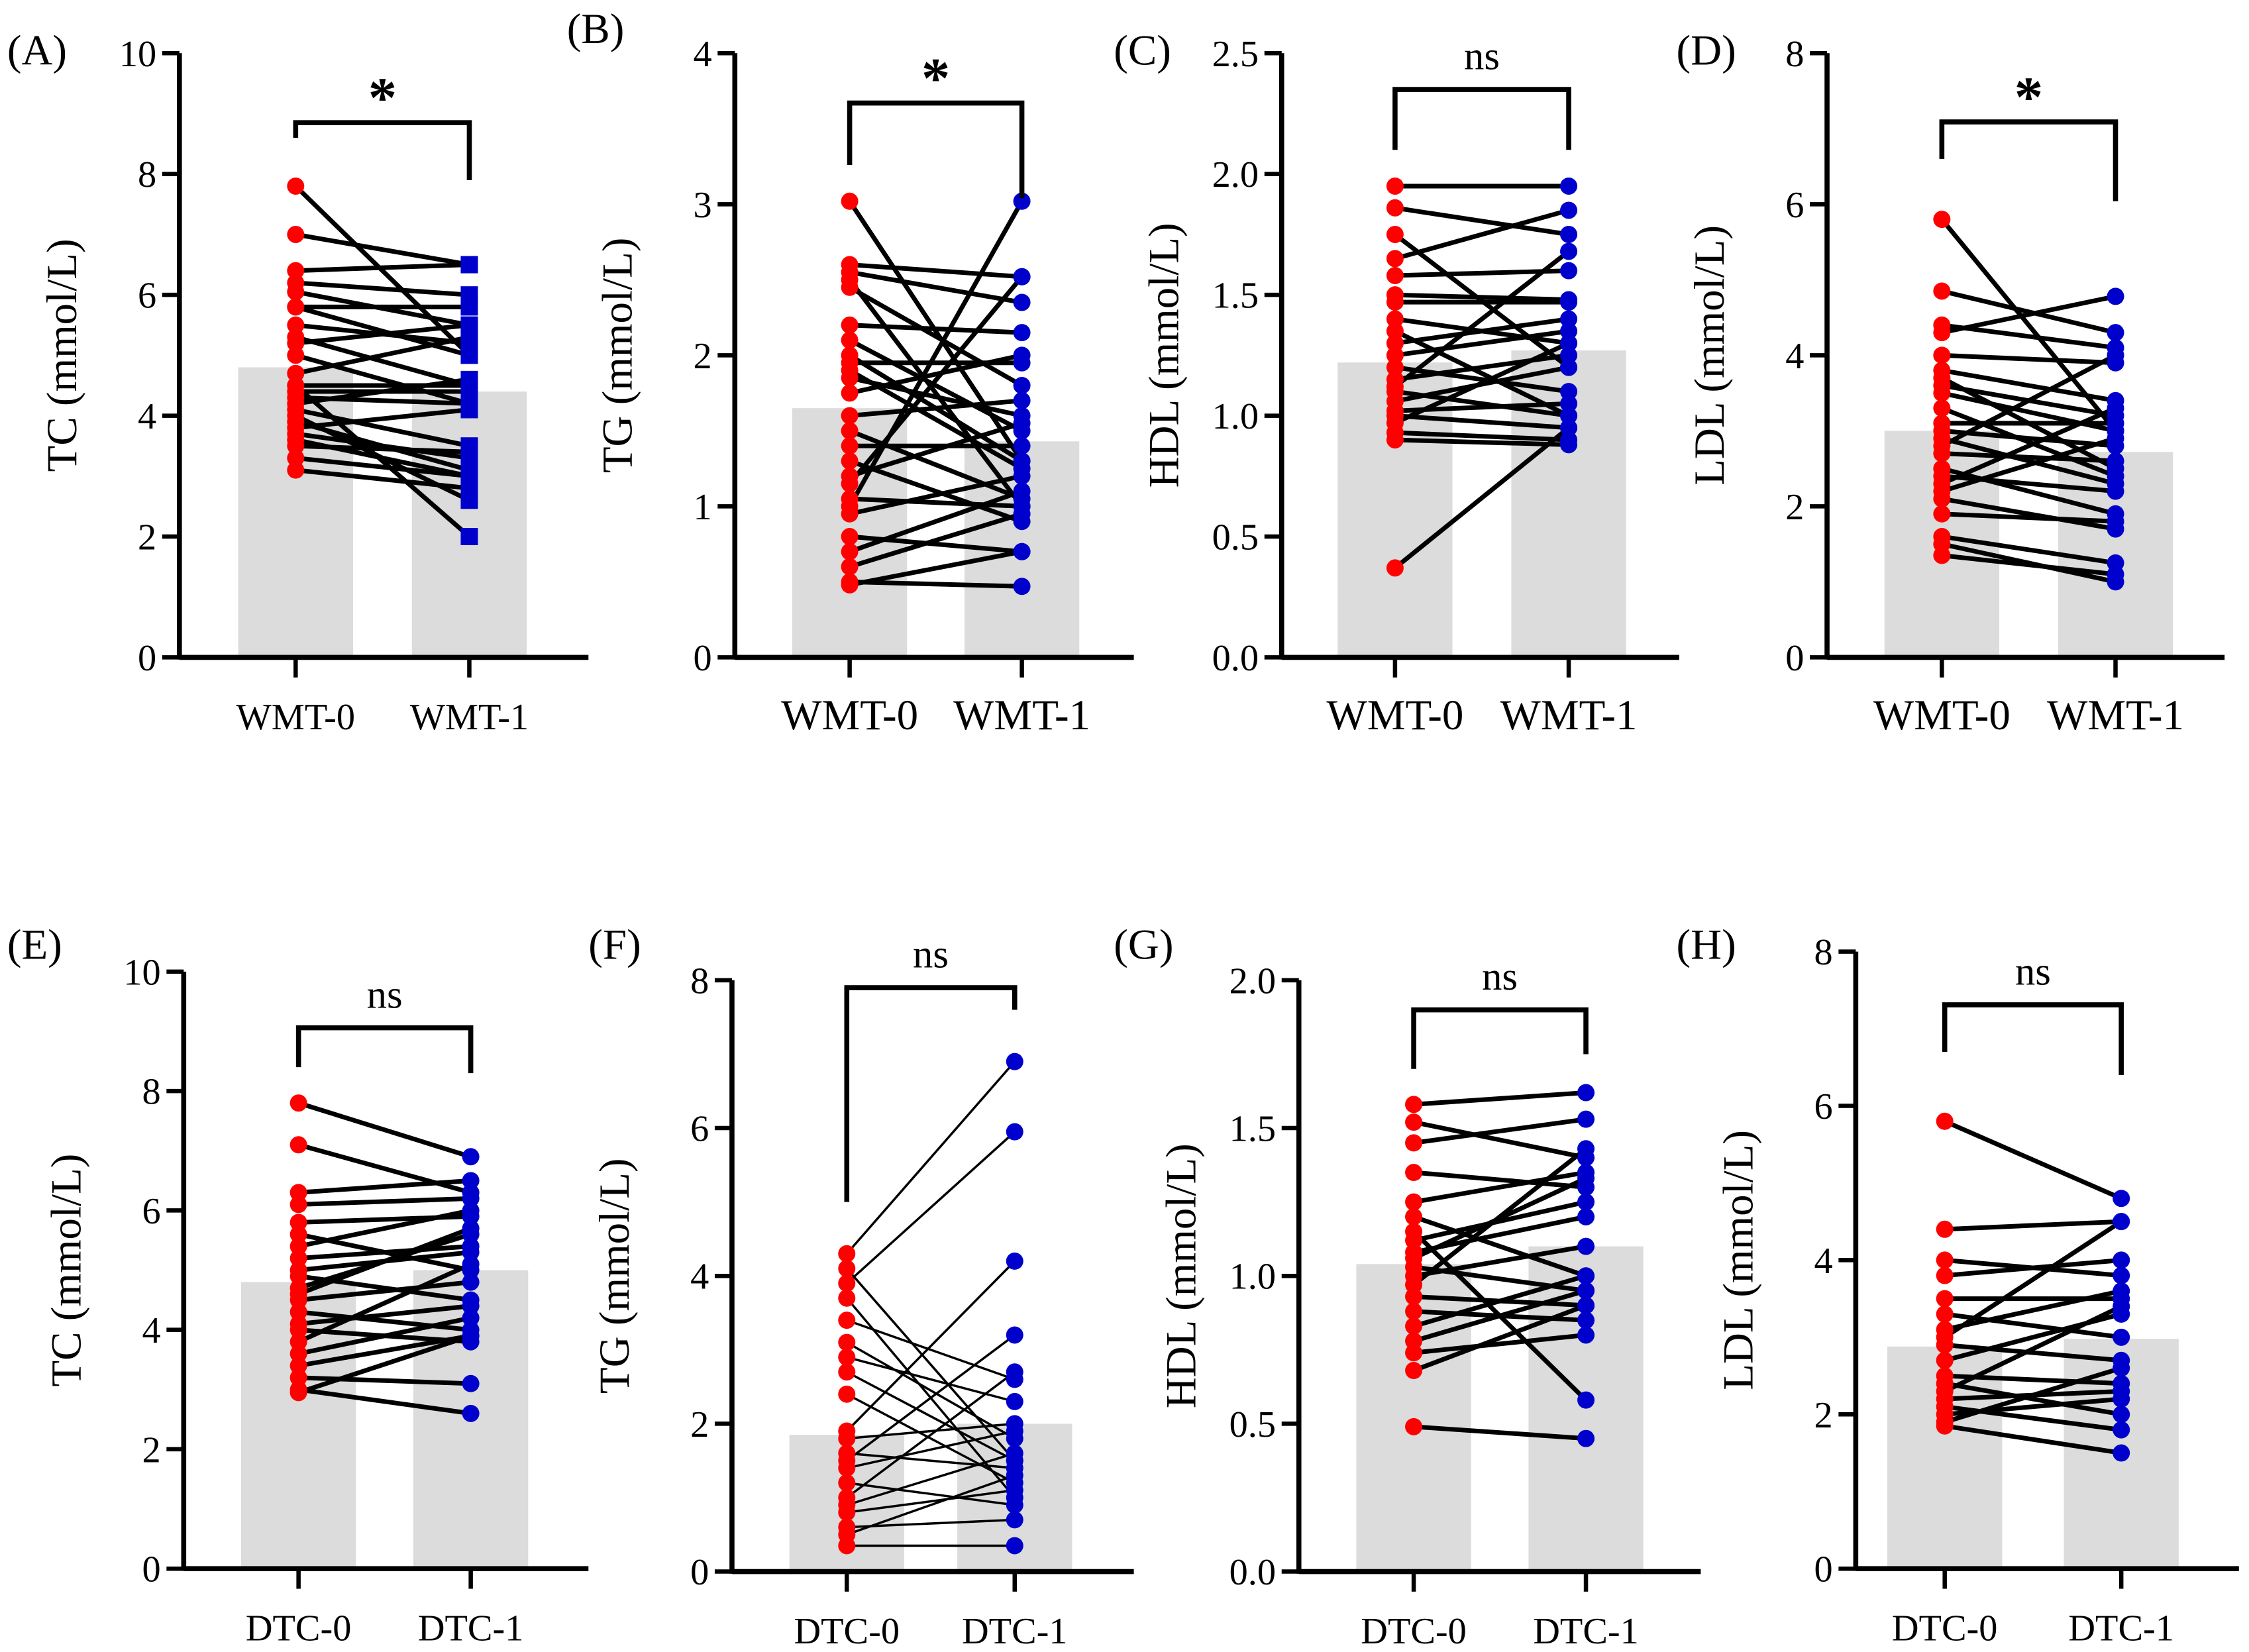  I want to click on y-tick-label: 2.5, so click(1235, 54).